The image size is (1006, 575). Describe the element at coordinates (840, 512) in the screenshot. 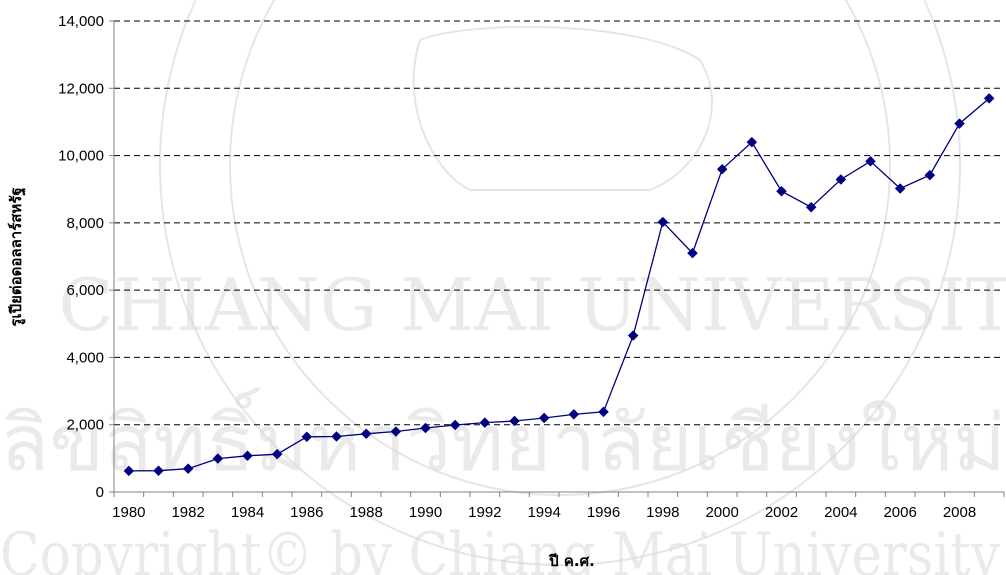

I see `x-tick-label: 2004` at that location.